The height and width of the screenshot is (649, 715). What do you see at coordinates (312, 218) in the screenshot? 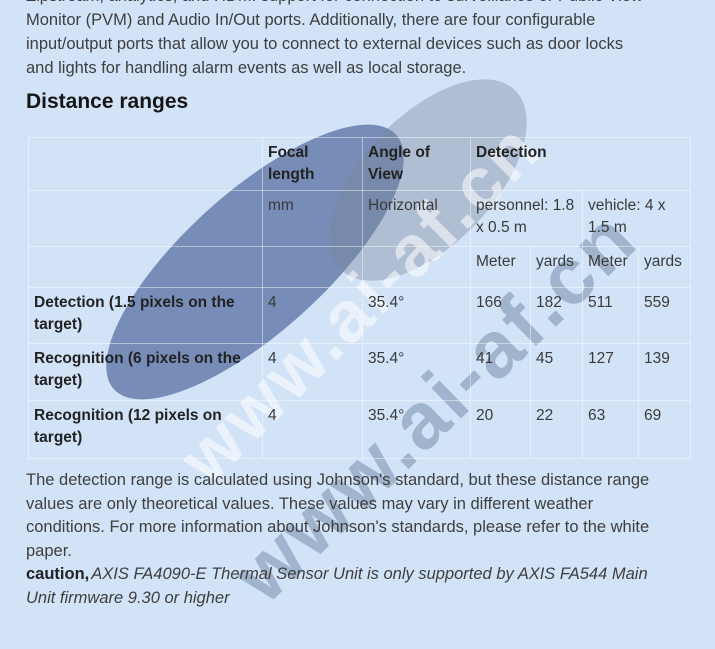
I see `unit-mm: mm` at bounding box center [312, 218].